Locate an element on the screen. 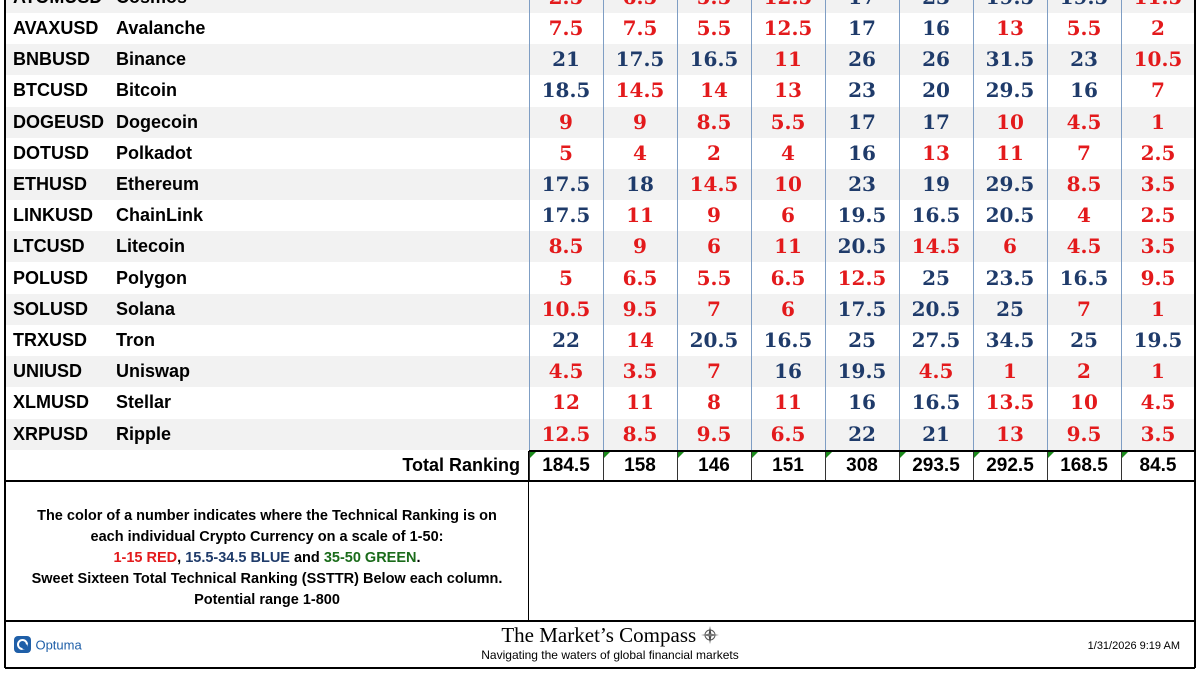 The height and width of the screenshot is (675, 1200). ticker-symbol: BTCUSD is located at coordinates (50, 90).